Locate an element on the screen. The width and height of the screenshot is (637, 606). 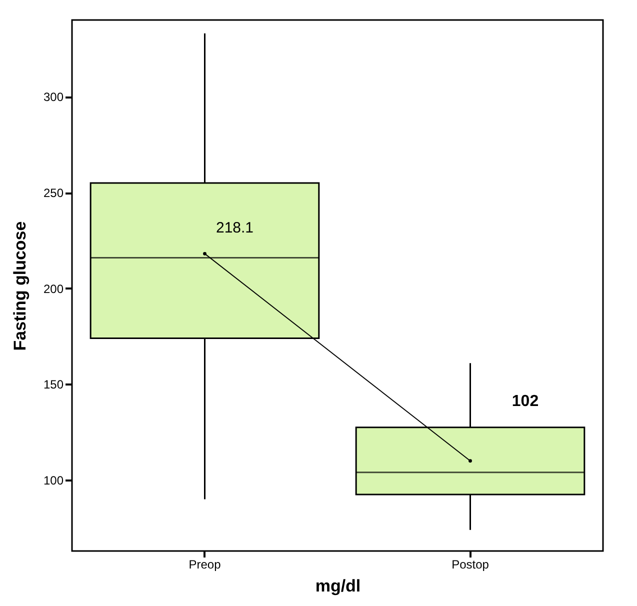
x-tick-label: Postop is located at coordinates (471, 565).